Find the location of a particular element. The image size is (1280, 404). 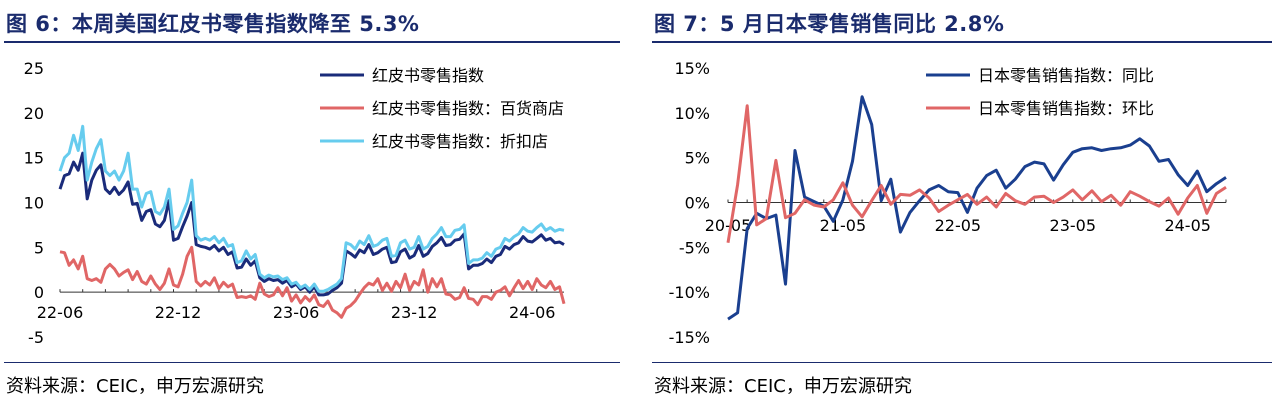

y-tick-label: -5% is located at coordinates (694, 247).